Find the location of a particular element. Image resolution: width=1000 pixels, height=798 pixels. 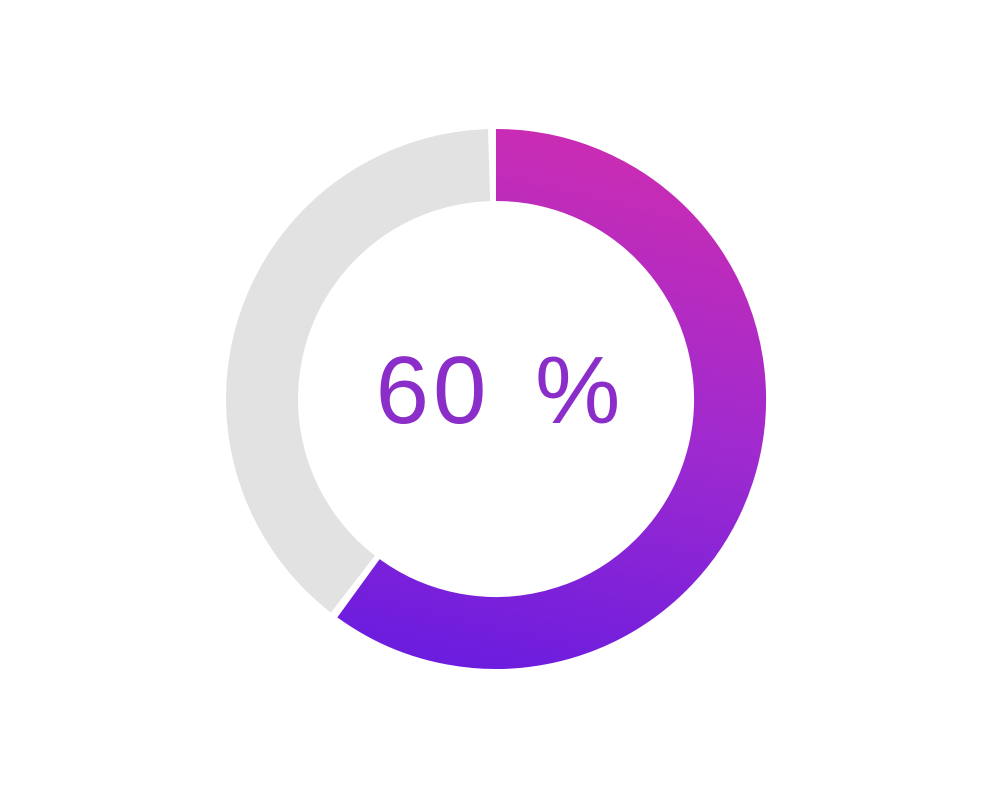

center-label-value: 60 is located at coordinates (433, 390).